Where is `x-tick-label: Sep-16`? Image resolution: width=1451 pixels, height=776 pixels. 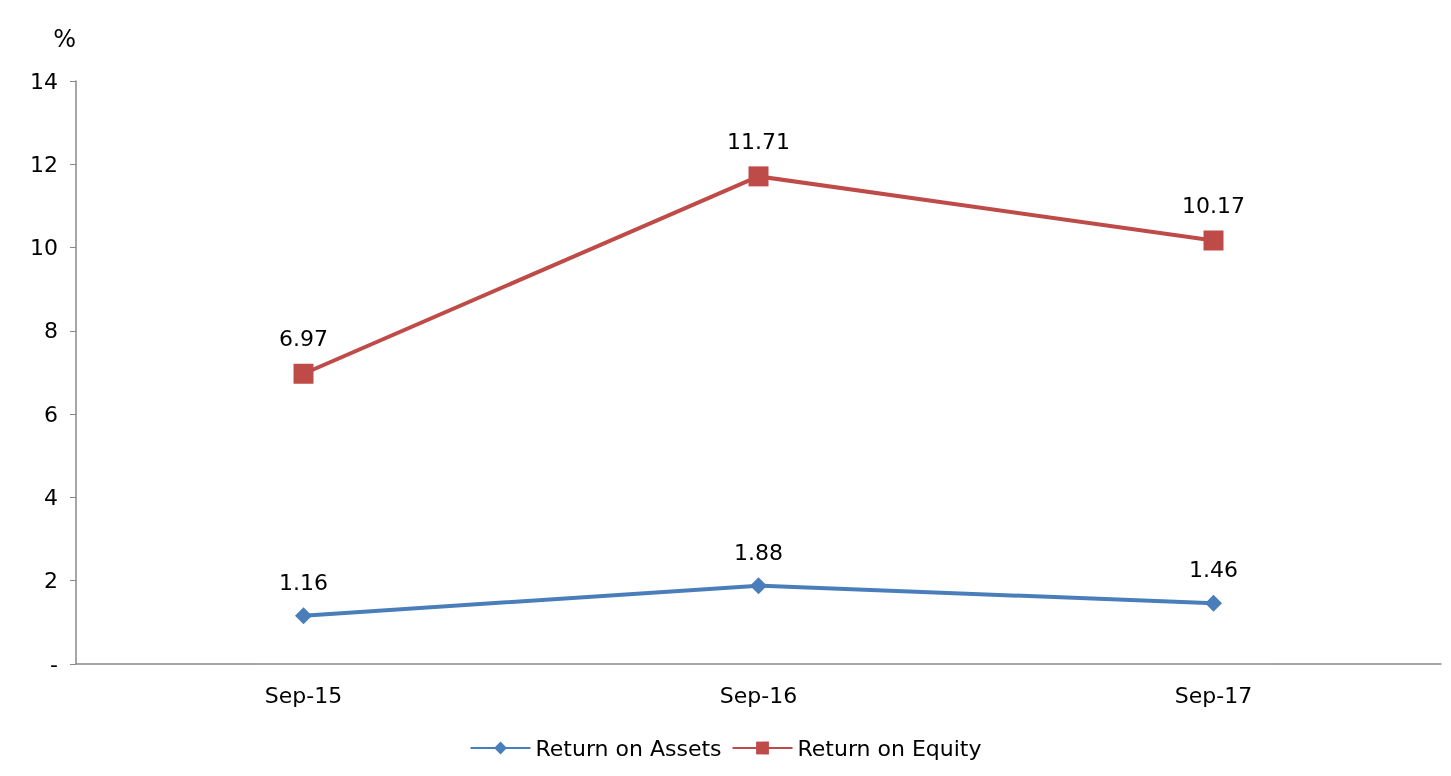 x-tick-label: Sep-16 is located at coordinates (758, 695).